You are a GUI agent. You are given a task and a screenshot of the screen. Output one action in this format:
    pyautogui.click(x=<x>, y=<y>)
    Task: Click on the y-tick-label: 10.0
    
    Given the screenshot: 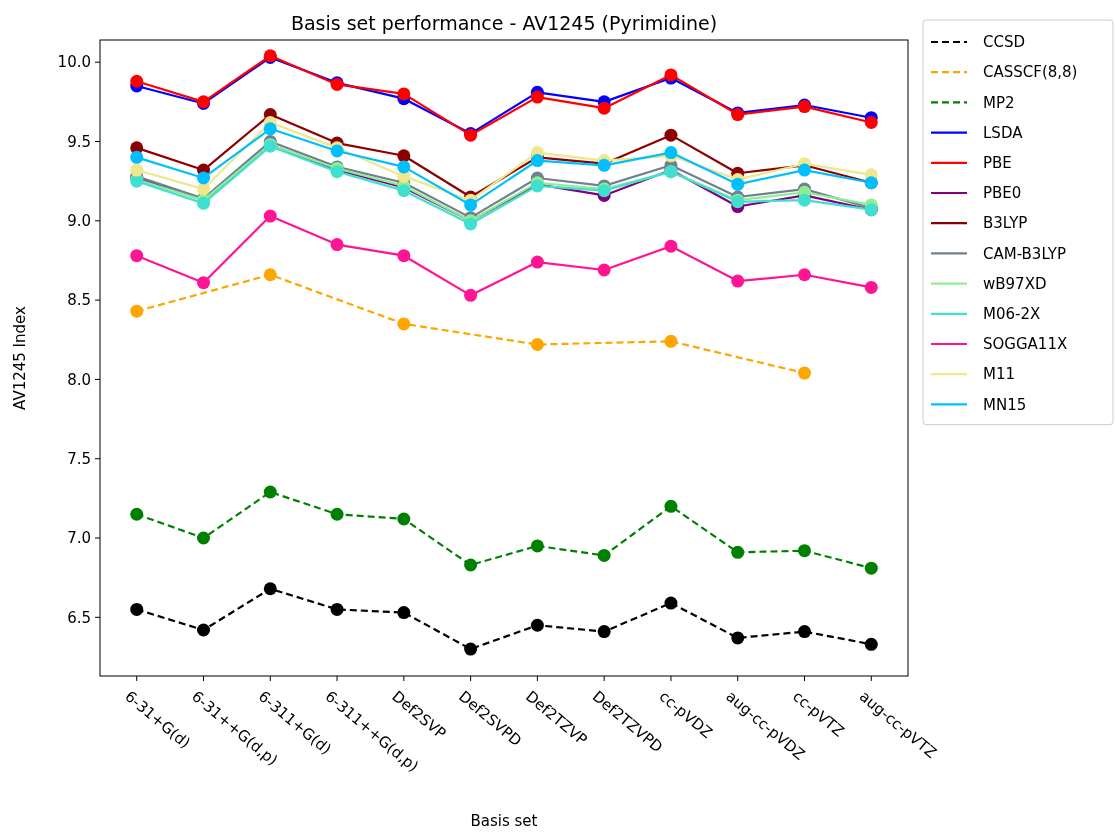 What is the action you would take?
    pyautogui.click(x=74, y=62)
    